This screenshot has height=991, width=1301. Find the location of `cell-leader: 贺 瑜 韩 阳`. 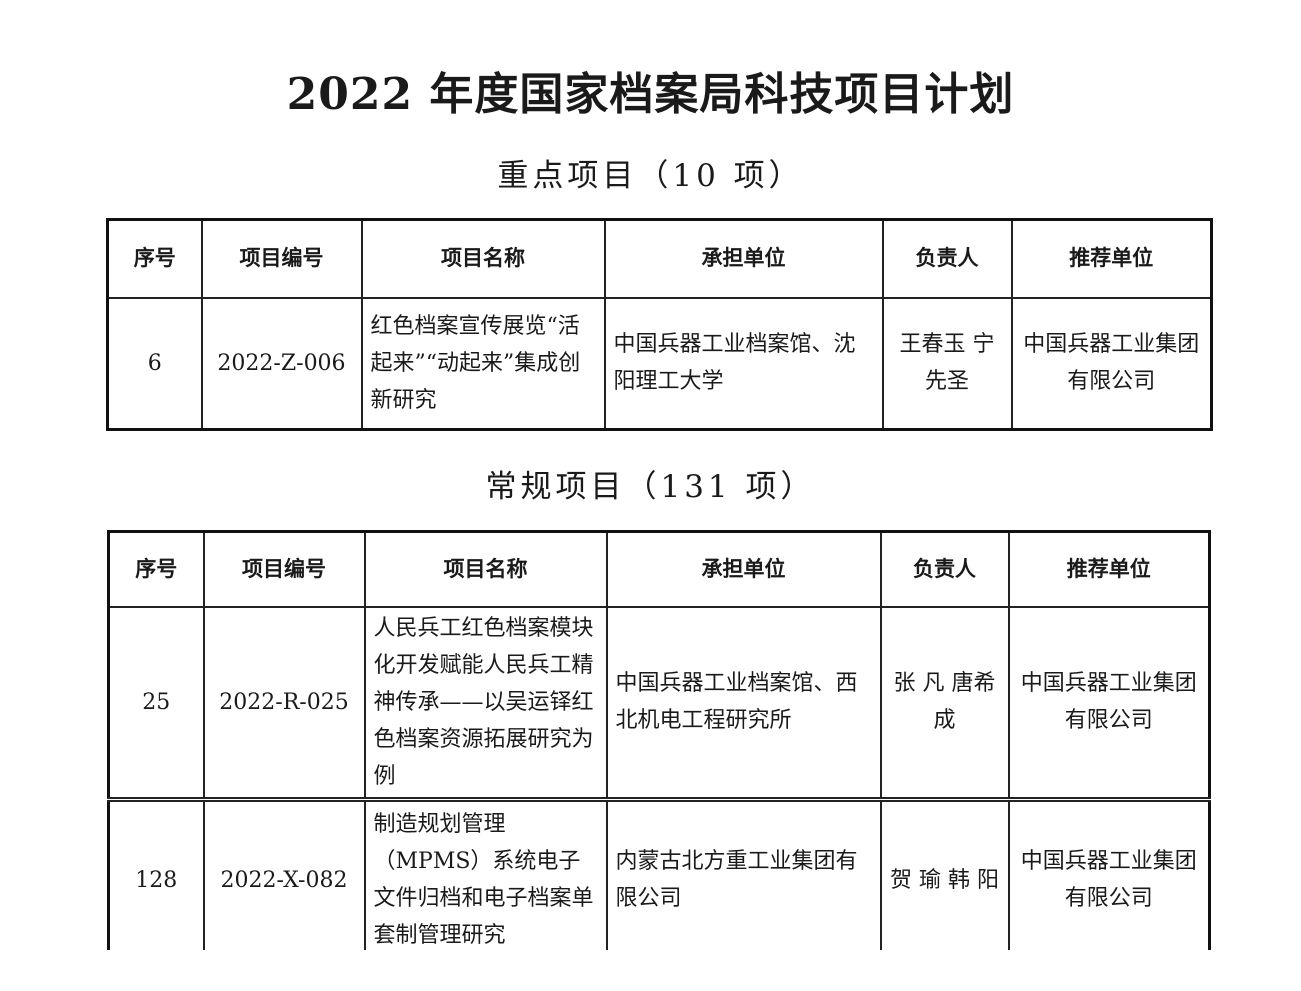

cell-leader: 贺 瑜 韩 阳 is located at coordinates (944, 879).